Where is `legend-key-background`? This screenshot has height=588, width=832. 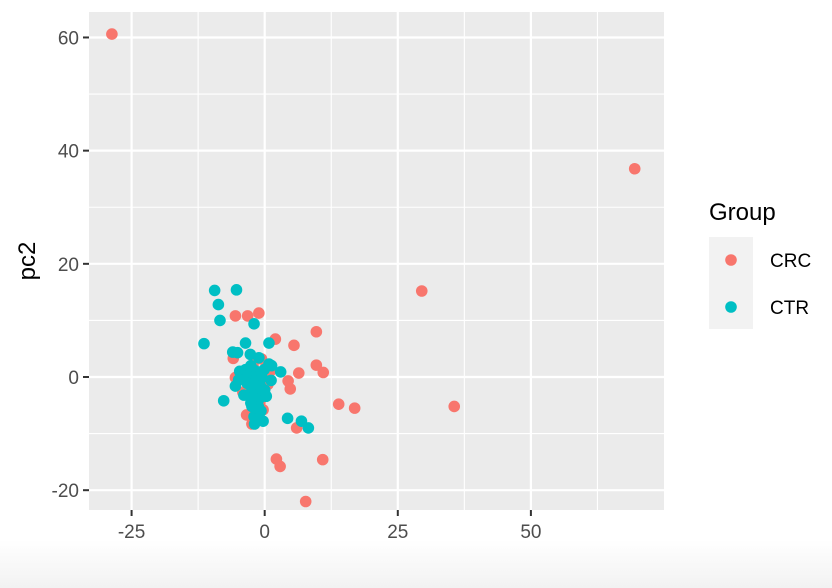 legend-key-background is located at coordinates (731, 283).